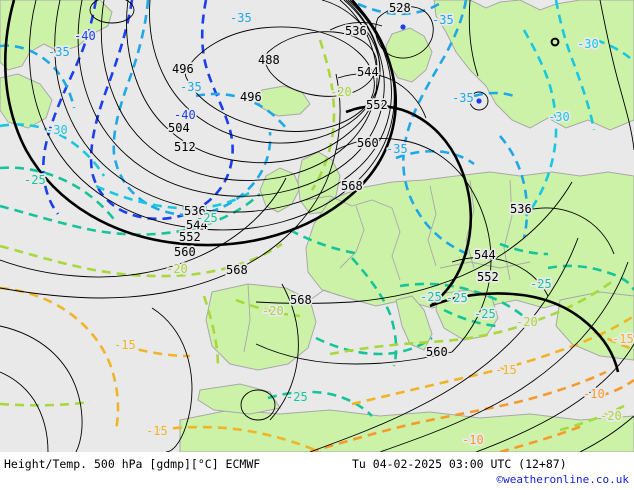 Image resolution: width=634 pixels, height=490 pixels. I want to click on temp-contour--10-a, so click(458, 411).